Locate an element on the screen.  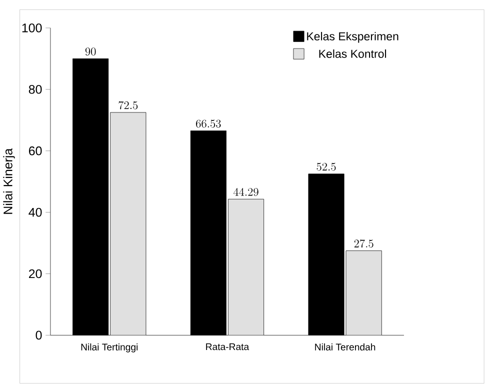
x-tick-label: Nilai Terendah is located at coordinates (345, 346).